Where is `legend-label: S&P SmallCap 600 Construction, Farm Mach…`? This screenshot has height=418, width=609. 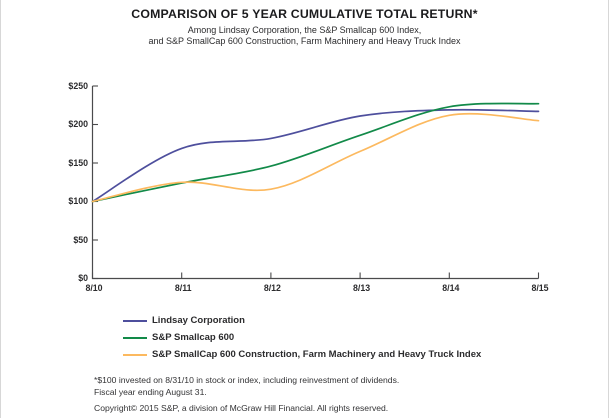
legend-label: S&P SmallCap 600 Construction, Farm Mach… is located at coordinates (317, 354).